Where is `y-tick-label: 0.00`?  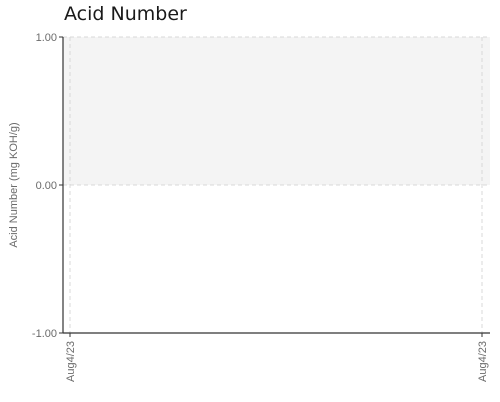 y-tick-label: 0.00 is located at coordinates (46, 186).